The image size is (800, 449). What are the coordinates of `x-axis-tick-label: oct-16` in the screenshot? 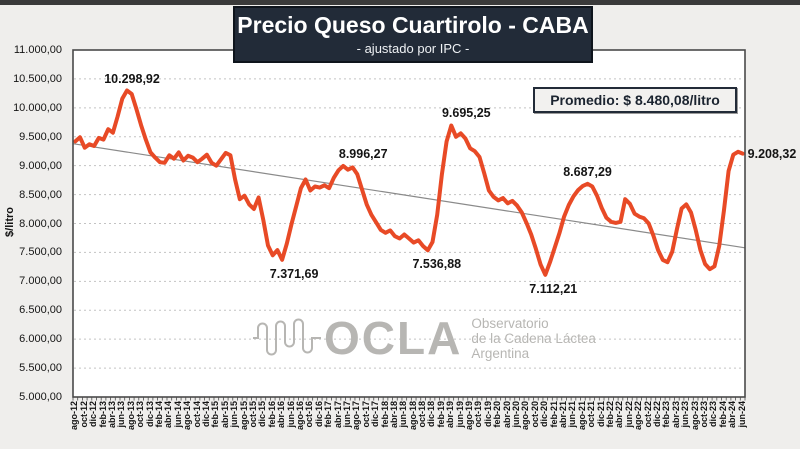 It's located at (309, 414).